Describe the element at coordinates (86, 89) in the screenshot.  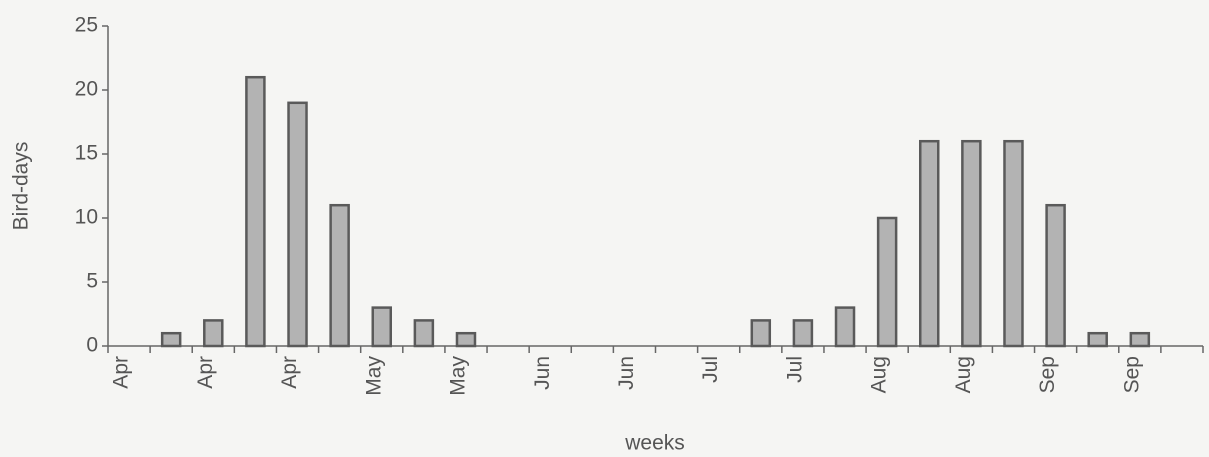
I see `y-tick-label: 20` at that location.